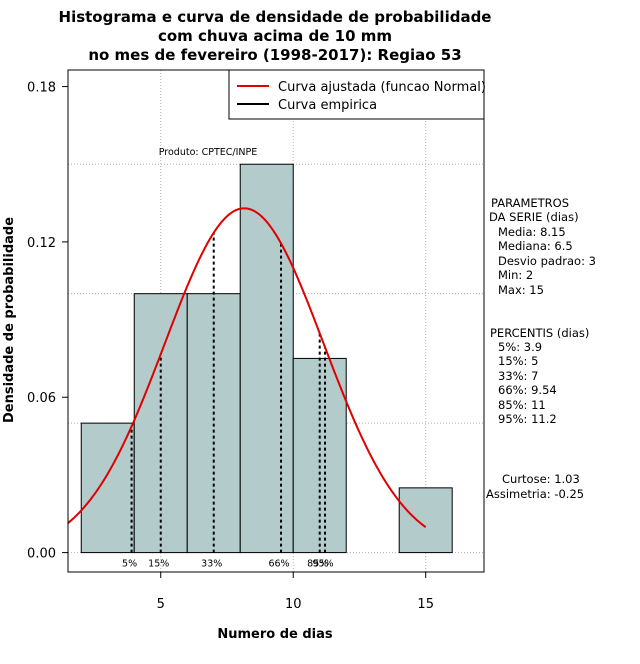 This screenshot has width=640, height=664. What do you see at coordinates (534, 217) in the screenshot?
I see `params-title-line-2: DA SERIE (dias)` at bounding box center [534, 217].